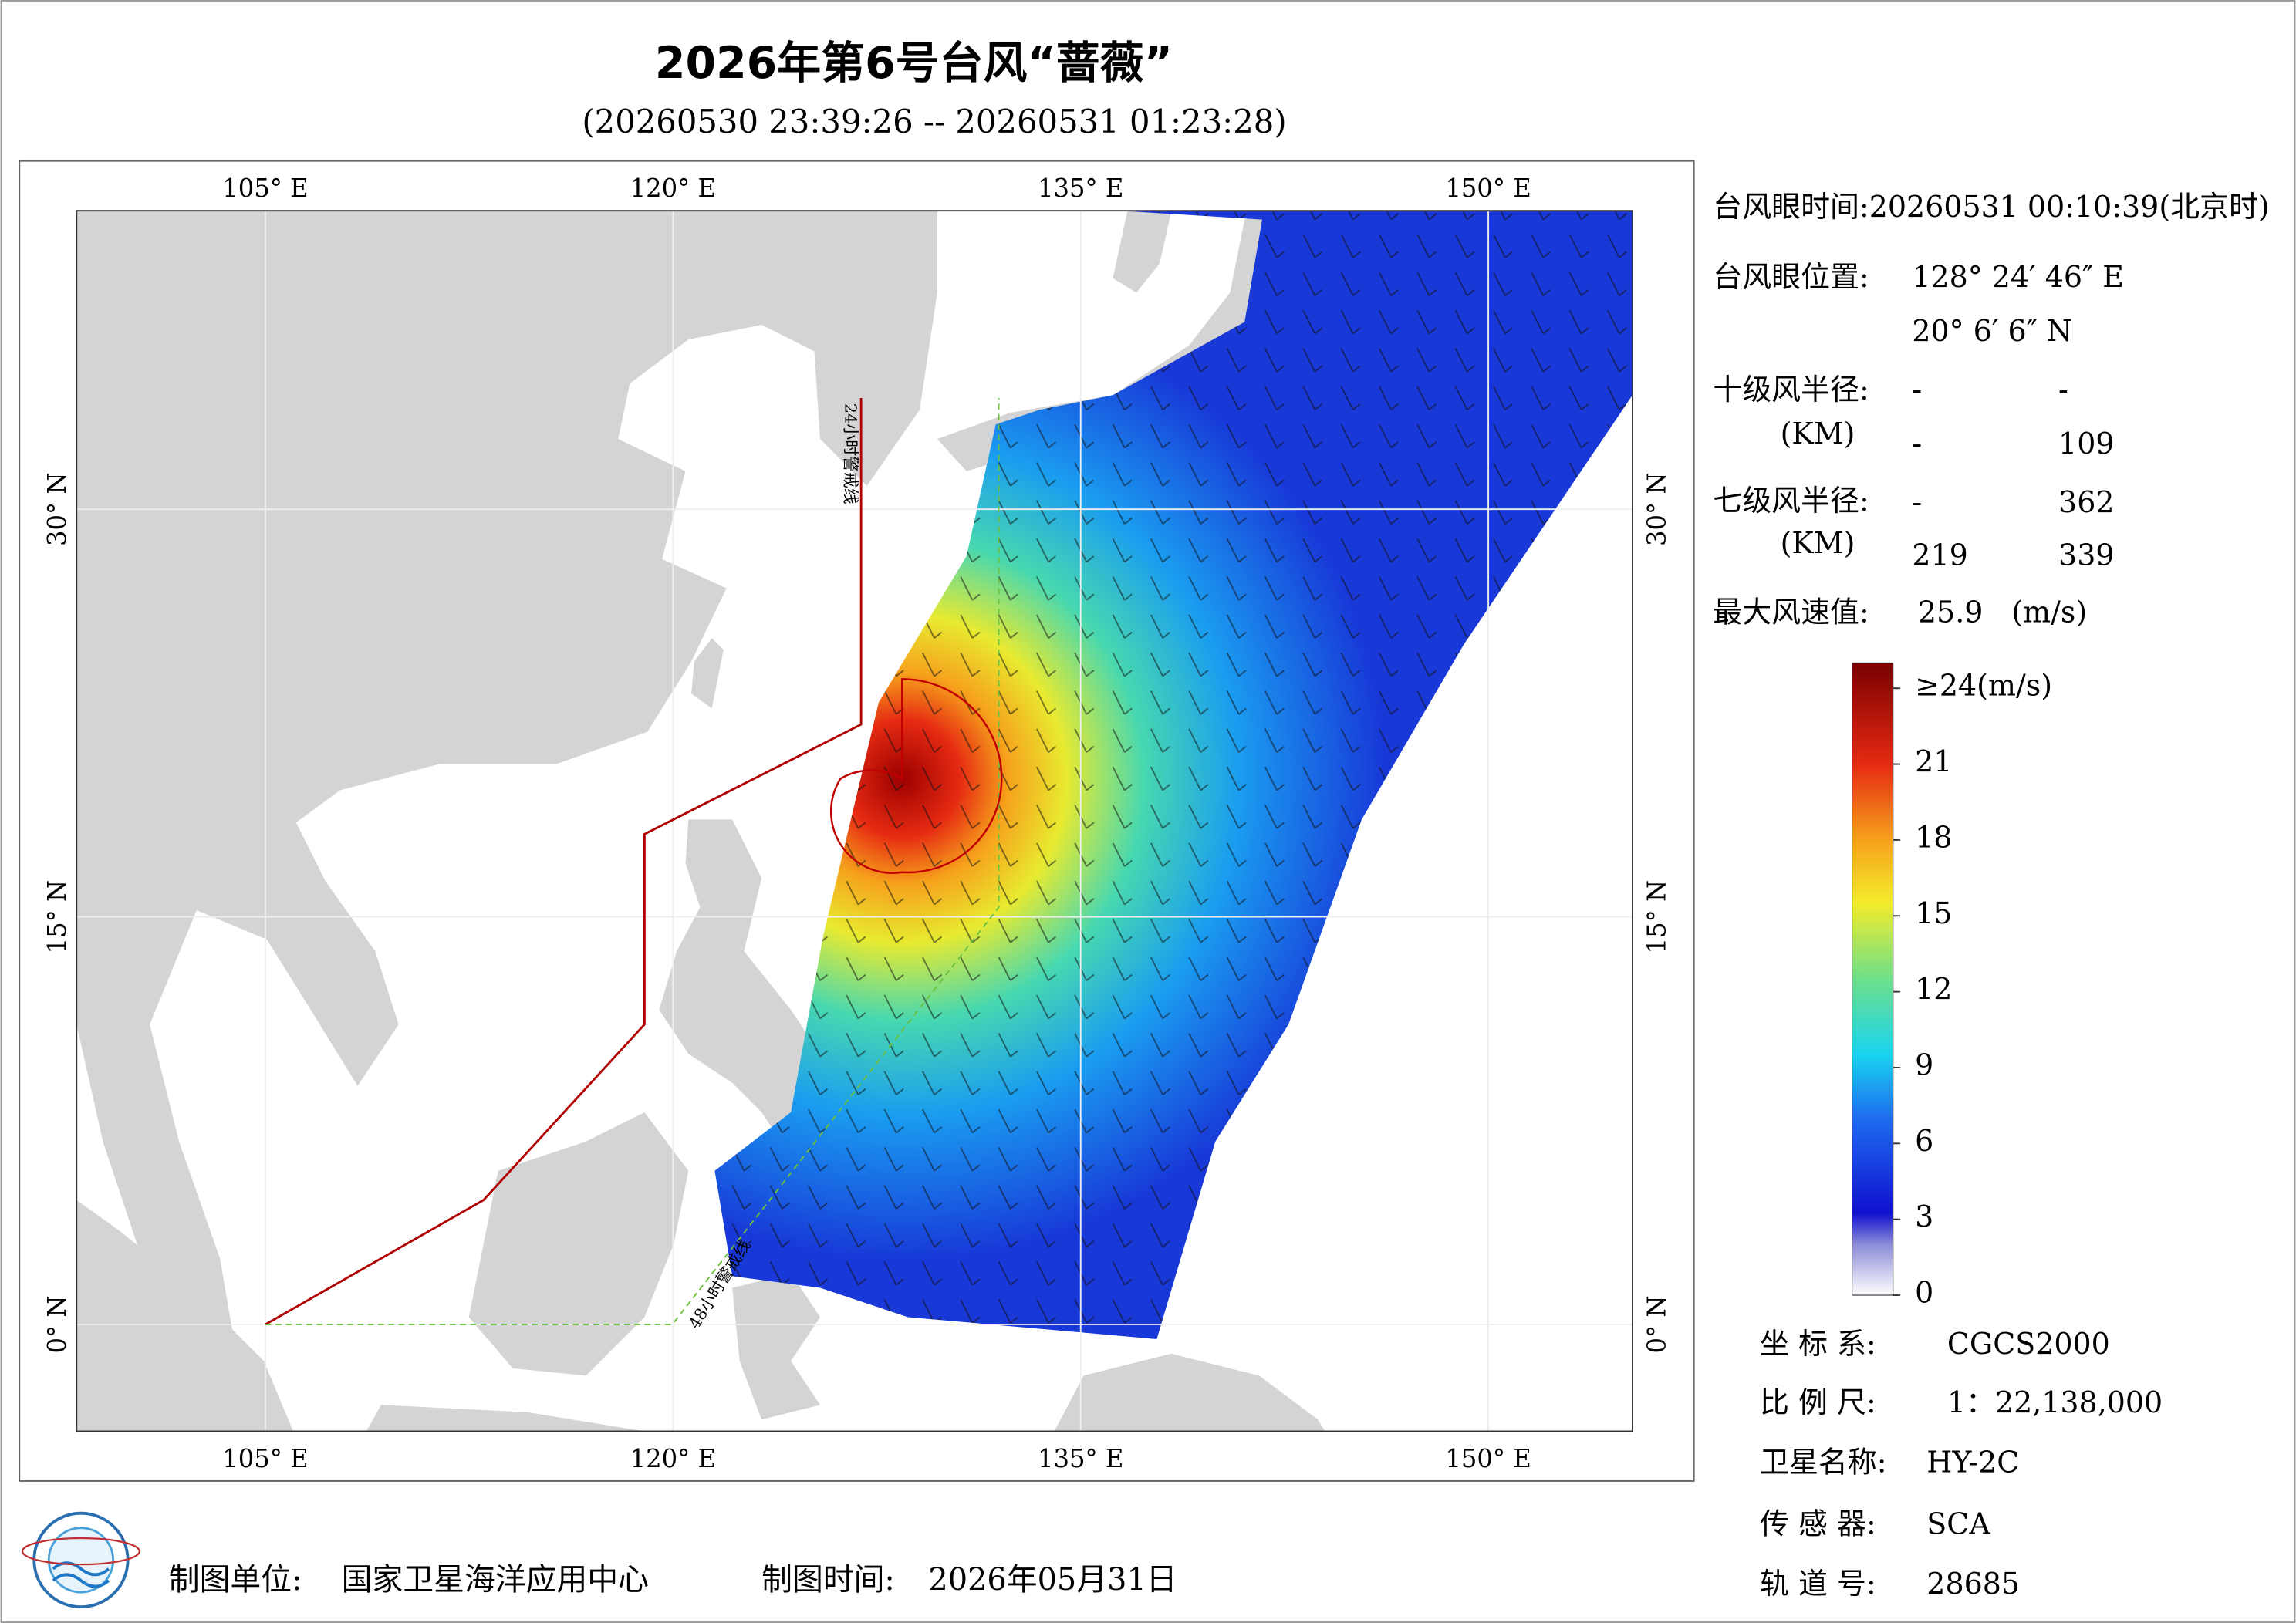  Describe the element at coordinates (185, 1316) in the screenshot. I see `sumatra` at that location.